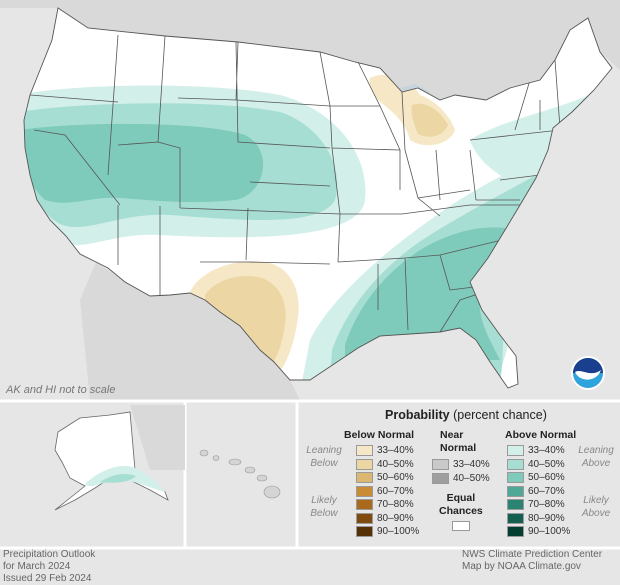  What do you see at coordinates (429, 120) in the screenshot?
I see `below-40-50-michigan` at bounding box center [429, 120].